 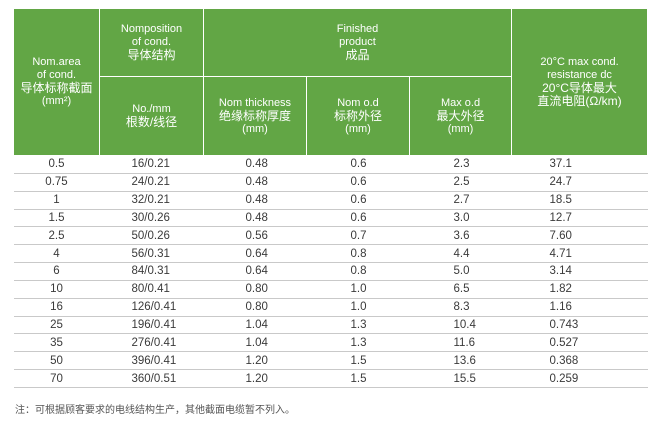 I want to click on table-row: 25 196/0.41 1.04 1.3 10.4 0.743, so click(x=330, y=325).